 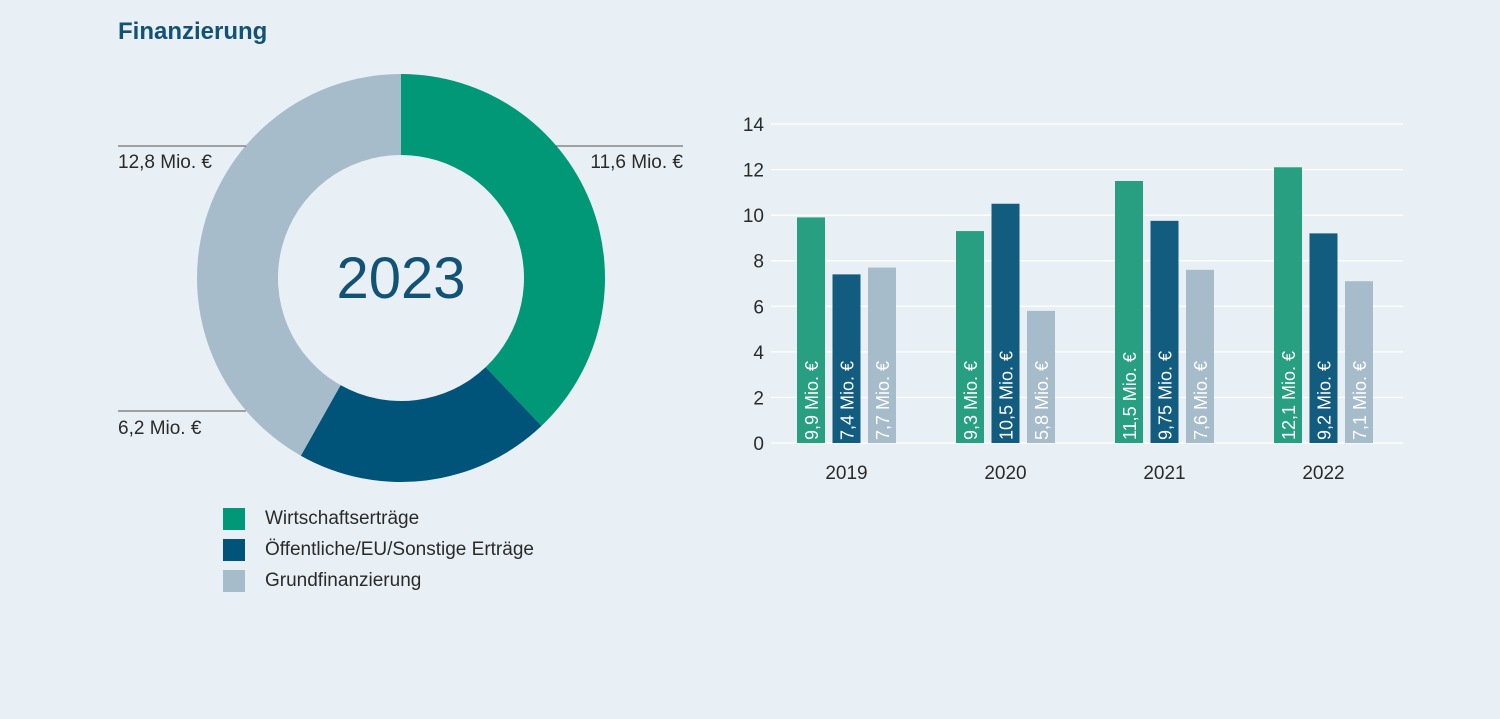 What do you see at coordinates (234, 518) in the screenshot?
I see `legend-swatch-wirtschaft` at bounding box center [234, 518].